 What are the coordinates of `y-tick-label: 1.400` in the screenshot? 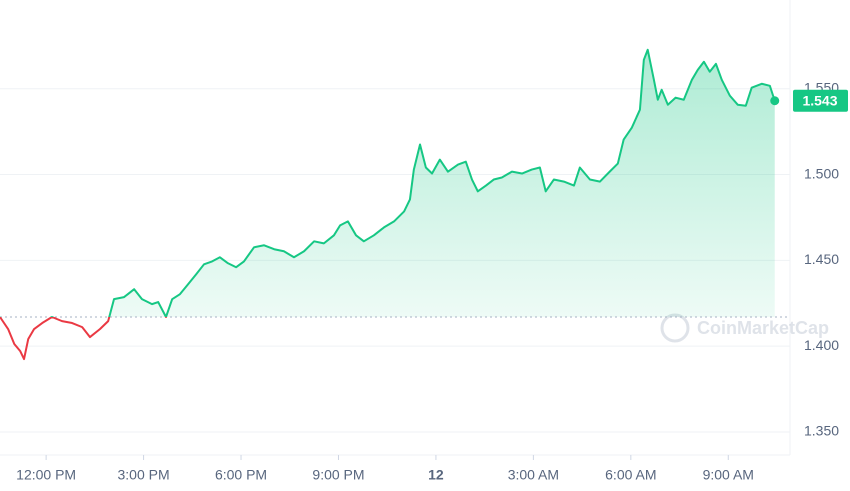 It's located at (821, 345).